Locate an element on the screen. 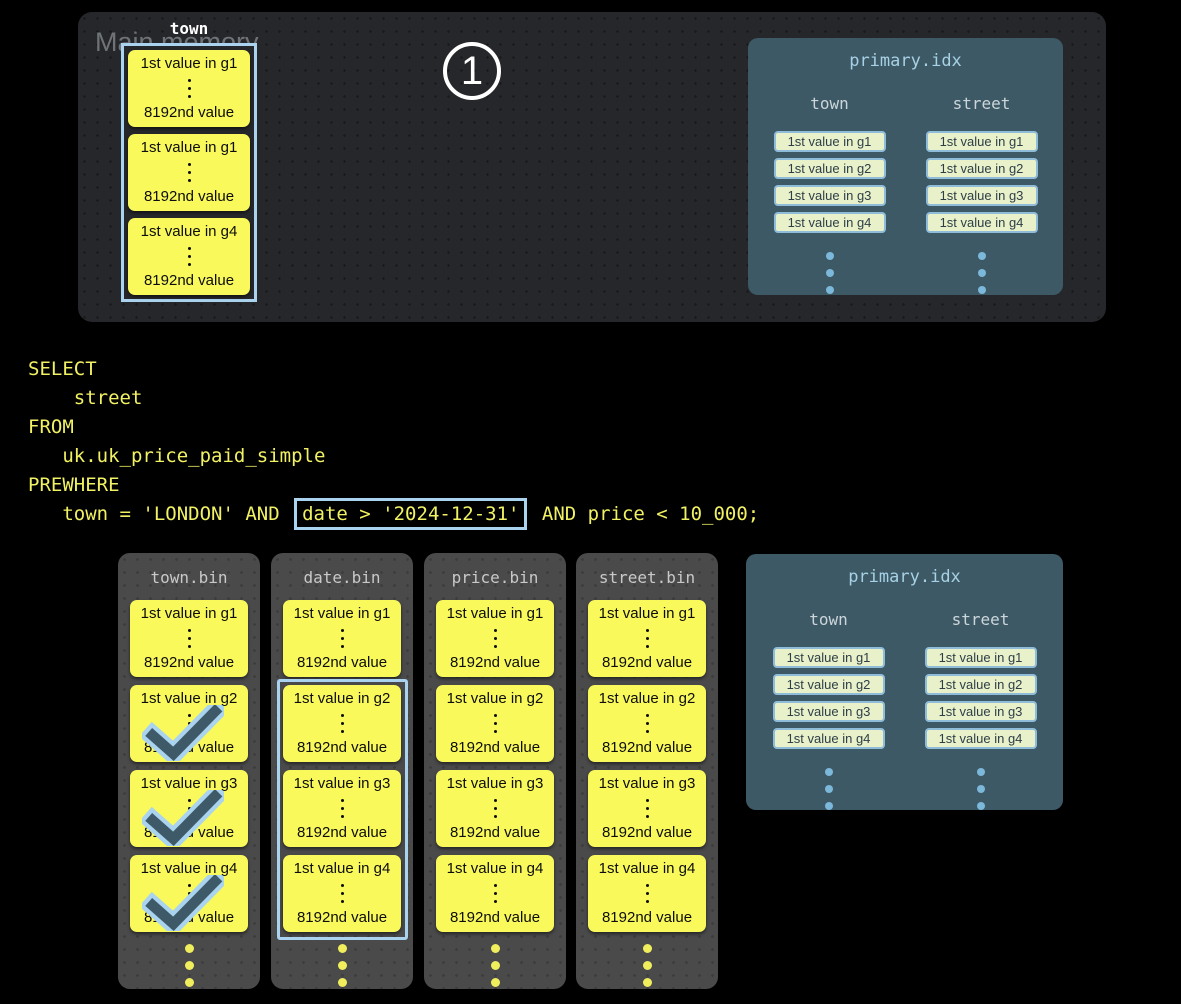 This screenshot has width=1181, height=1004. bin-title: town.bin is located at coordinates (189, 577).